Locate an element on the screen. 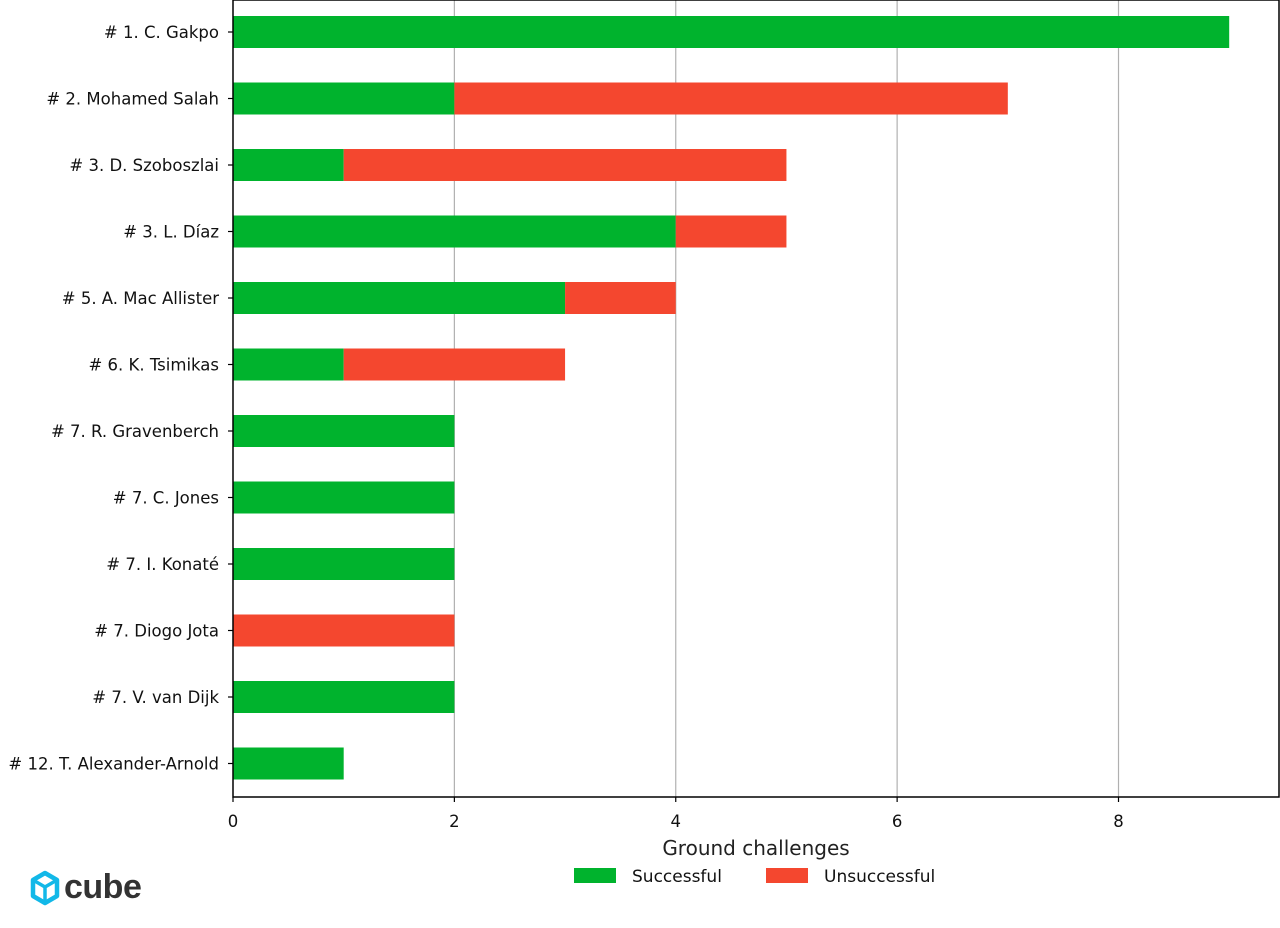 The height and width of the screenshot is (928, 1280). brand-logo: cube is located at coordinates (86, 887).